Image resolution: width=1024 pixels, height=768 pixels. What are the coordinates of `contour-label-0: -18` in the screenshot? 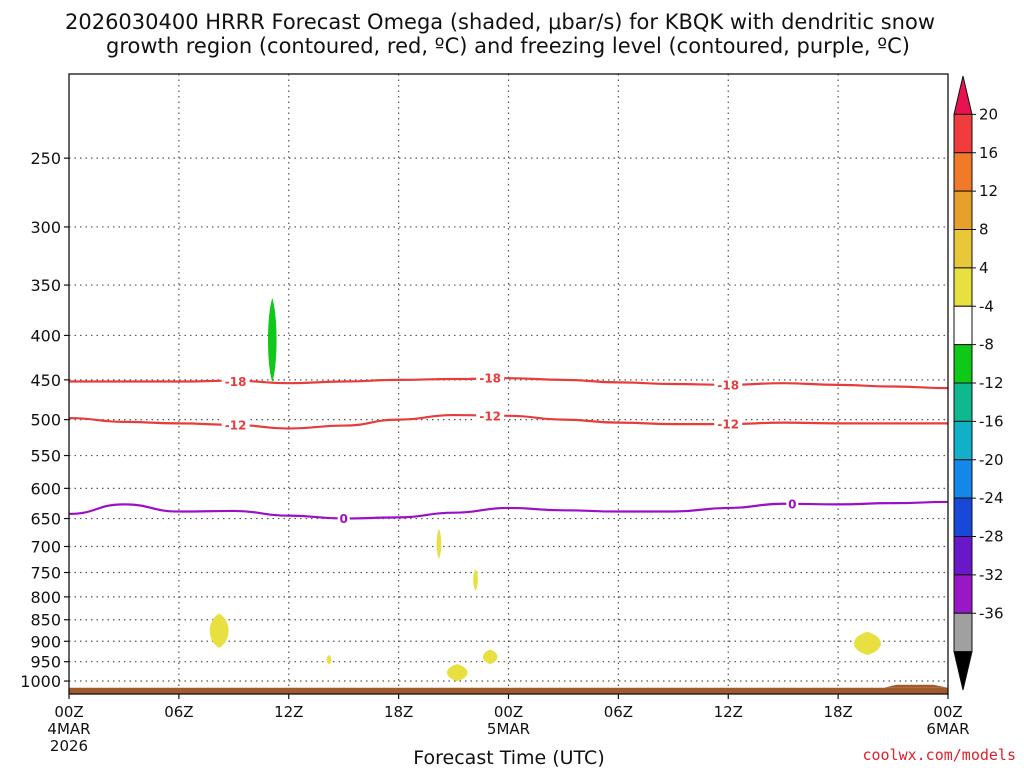 It's located at (236, 382).